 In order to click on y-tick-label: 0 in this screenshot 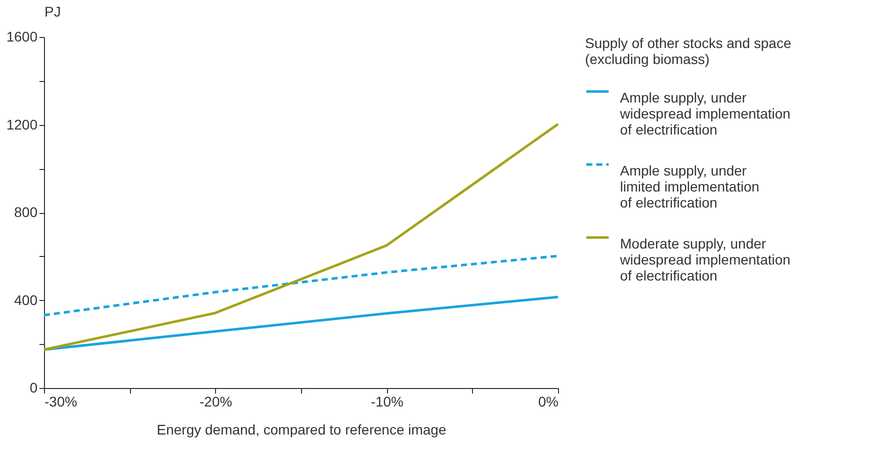, I will do `click(34, 388)`.